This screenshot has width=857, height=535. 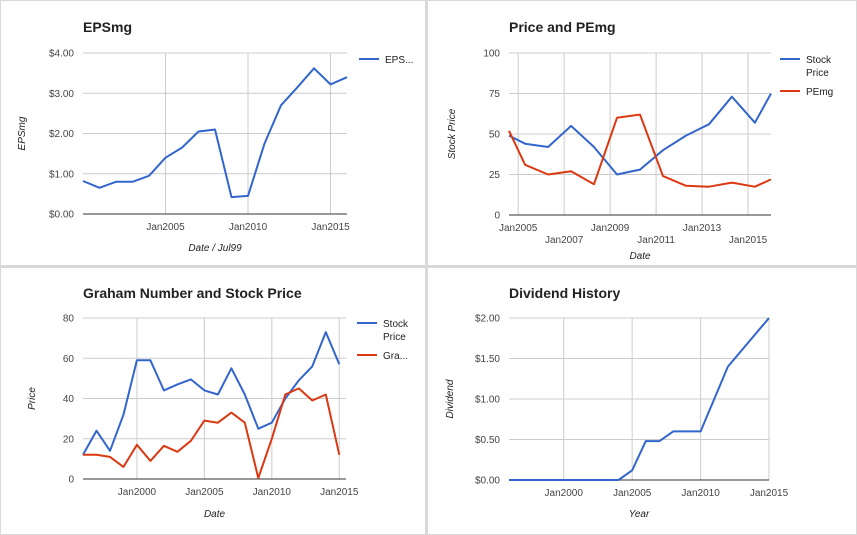 What do you see at coordinates (495, 175) in the screenshot?
I see `y-tick-label: 25` at bounding box center [495, 175].